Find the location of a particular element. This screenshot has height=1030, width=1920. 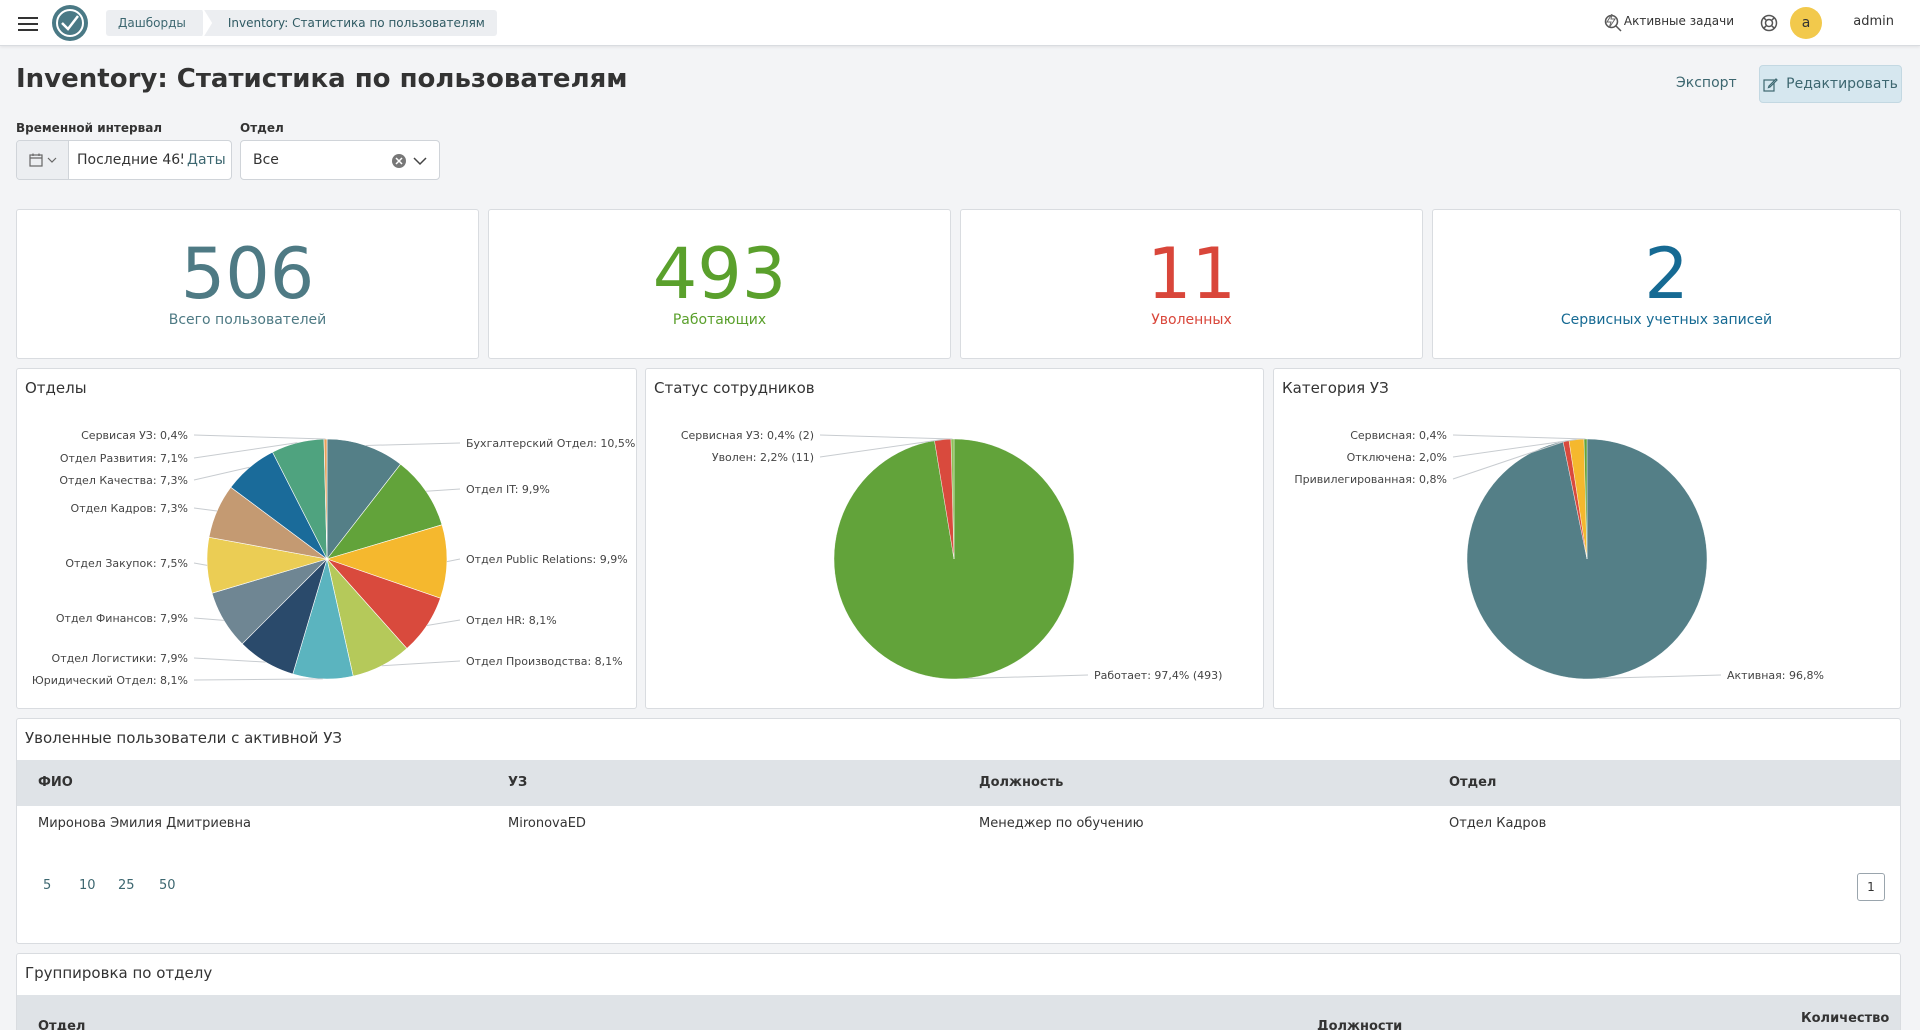

pie-slice-label: Отдел Логистики: 7,9% is located at coordinates (120, 658).